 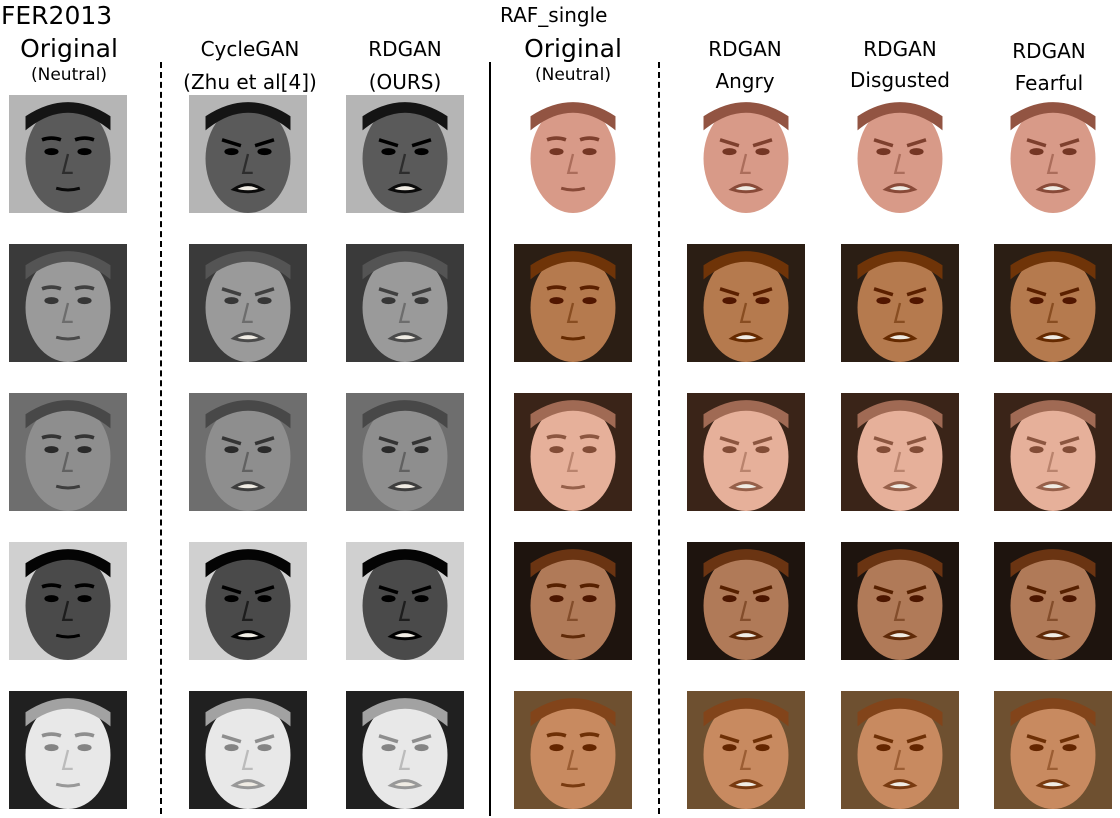 What do you see at coordinates (57, 15) in the screenshot?
I see `group-label-fer2013: FER2013` at bounding box center [57, 15].